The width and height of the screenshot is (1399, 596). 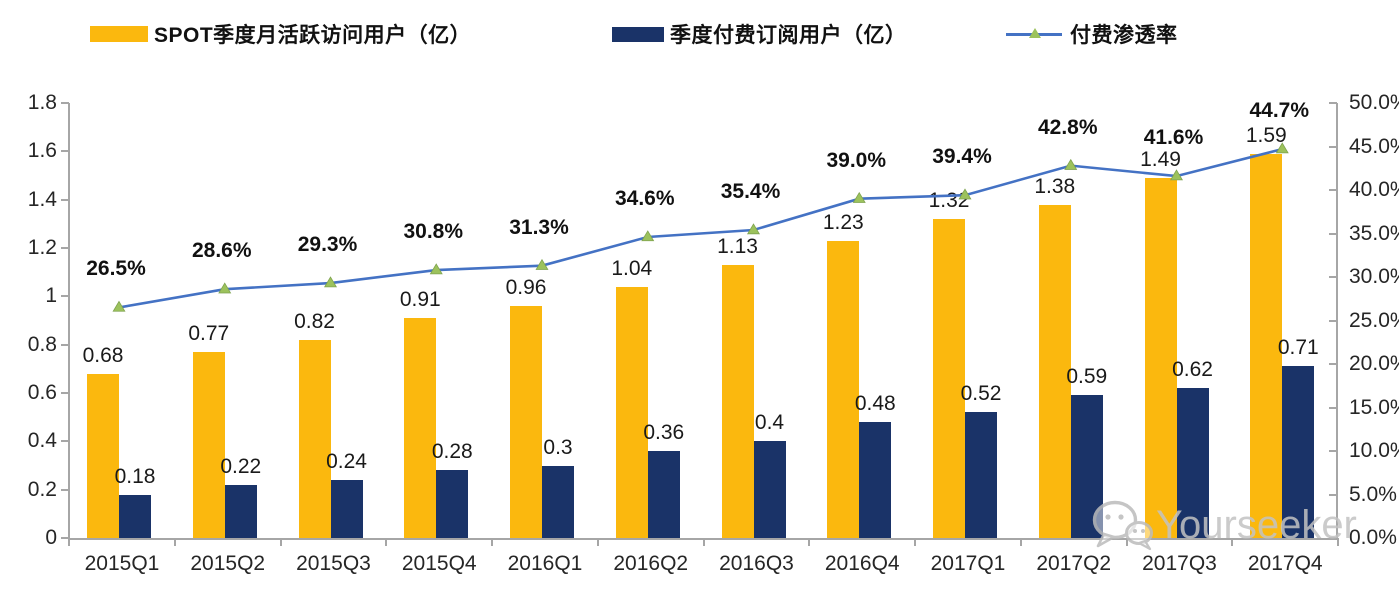 I want to click on right-axis-tick-label: 35.0%, so click(x=1374, y=233).